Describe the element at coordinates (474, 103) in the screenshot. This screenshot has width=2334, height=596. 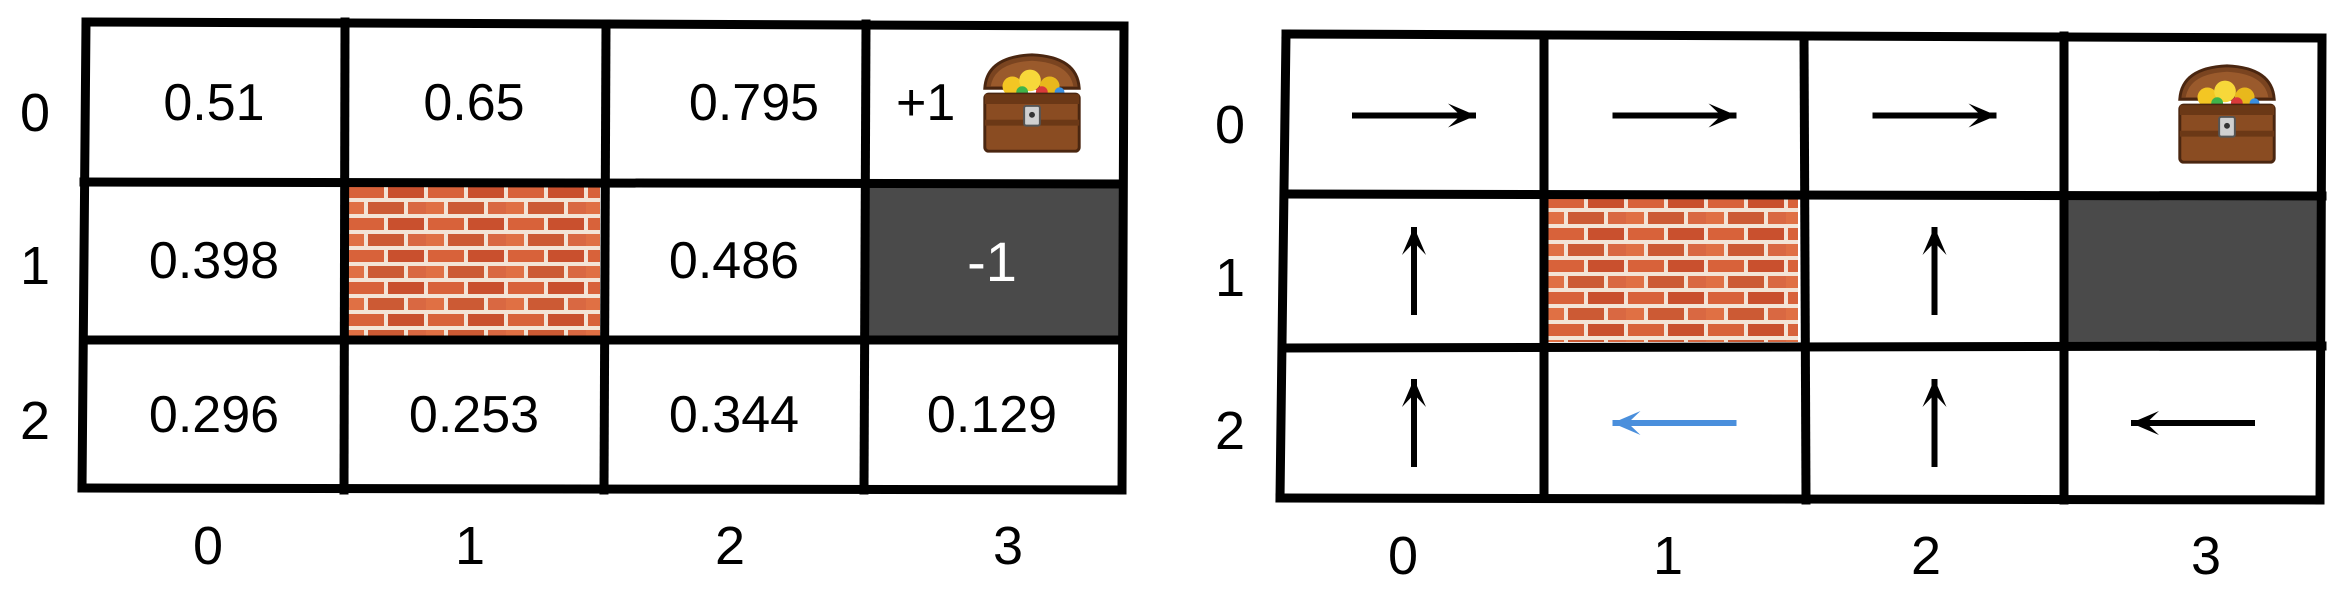
I see `value-cell-r0c1: 0.65` at that location.